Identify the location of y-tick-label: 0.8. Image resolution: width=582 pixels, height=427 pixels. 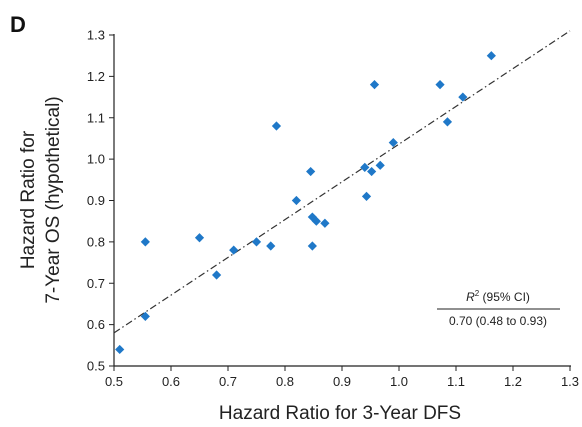
(96, 241).